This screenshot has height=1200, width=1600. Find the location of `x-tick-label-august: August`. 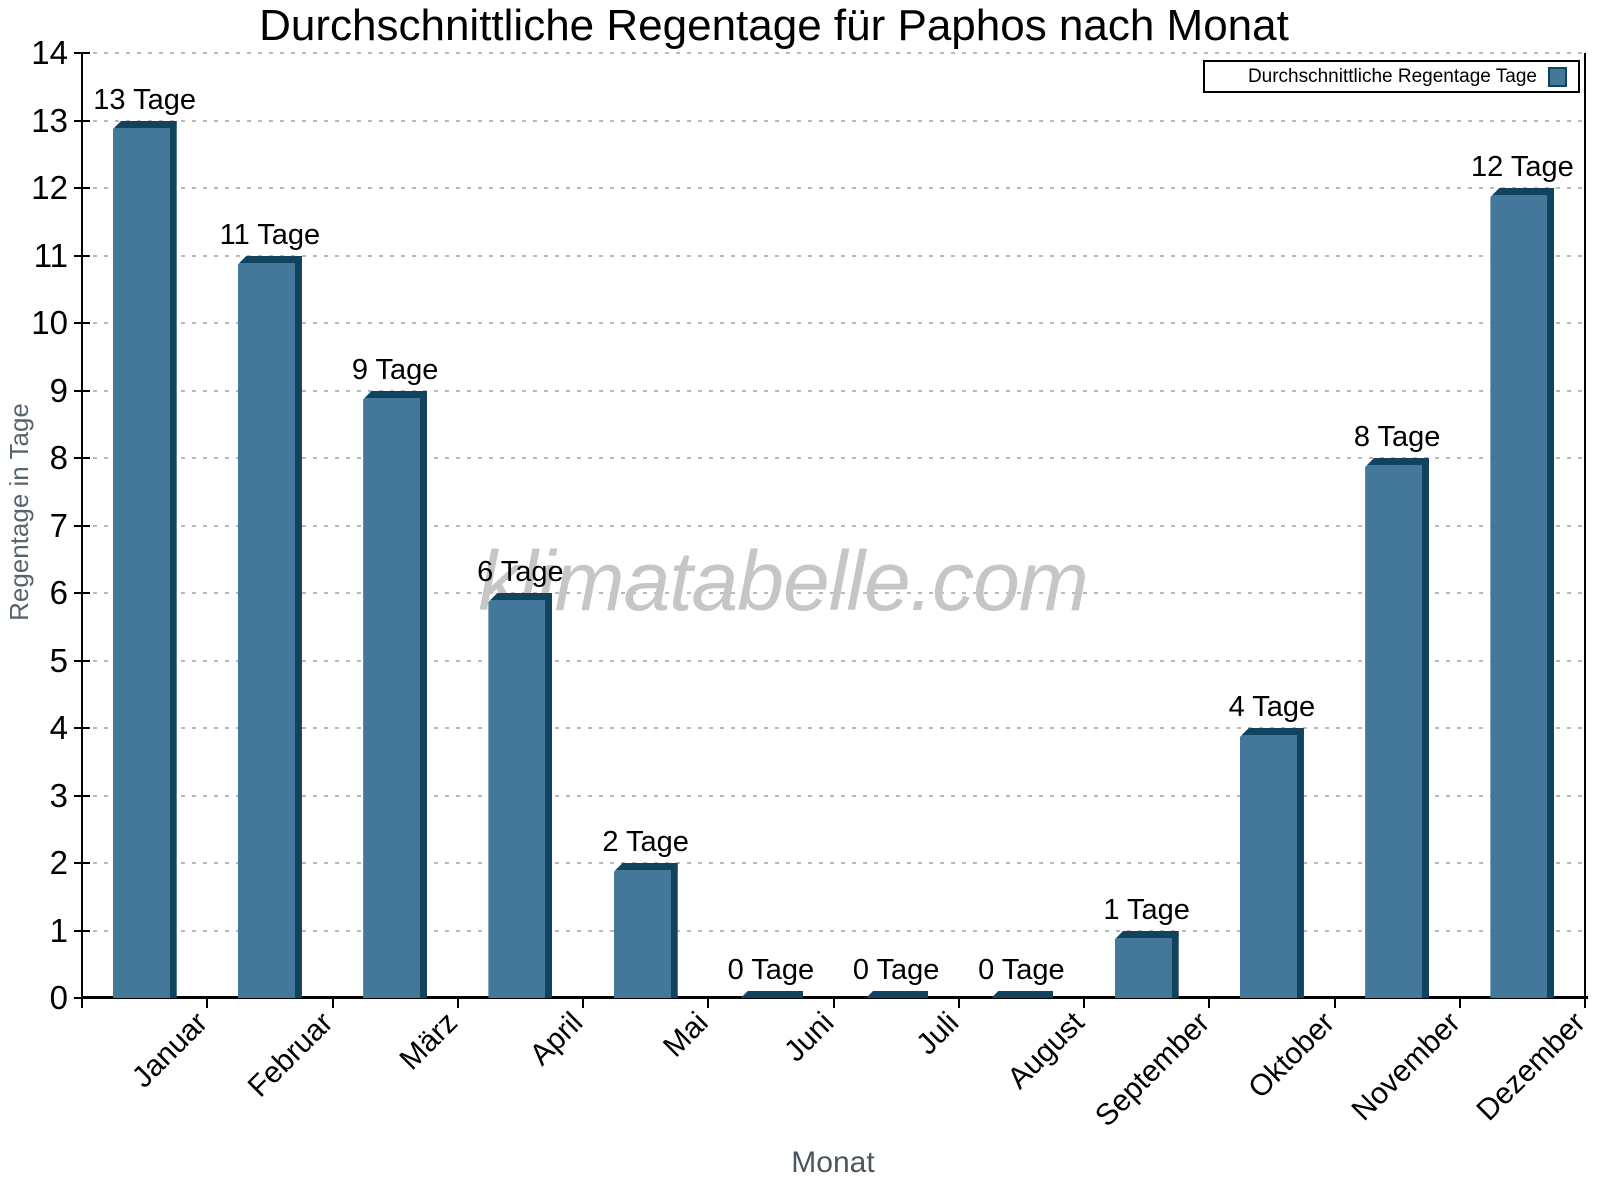

x-tick-label-august: August is located at coordinates (1046, 1051).